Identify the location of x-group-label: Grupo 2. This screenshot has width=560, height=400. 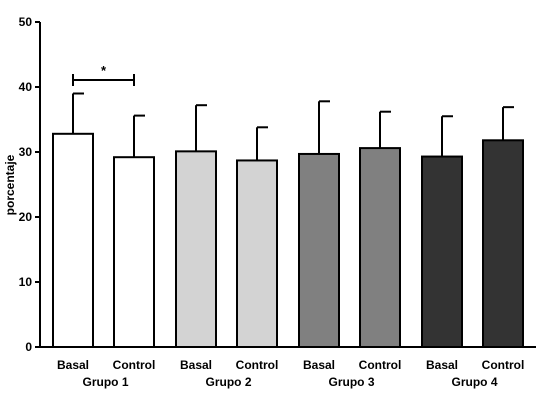
(228, 382).